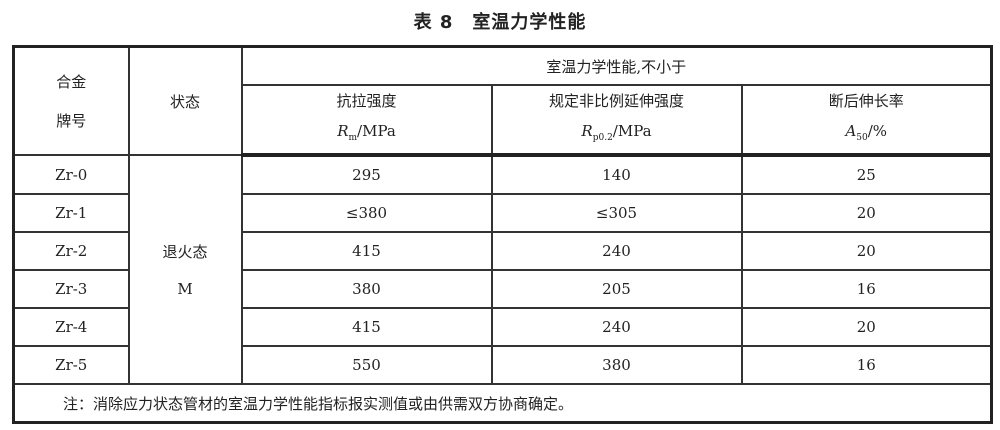 The image size is (1000, 430). I want to click on header-state: 状态, so click(185, 100).